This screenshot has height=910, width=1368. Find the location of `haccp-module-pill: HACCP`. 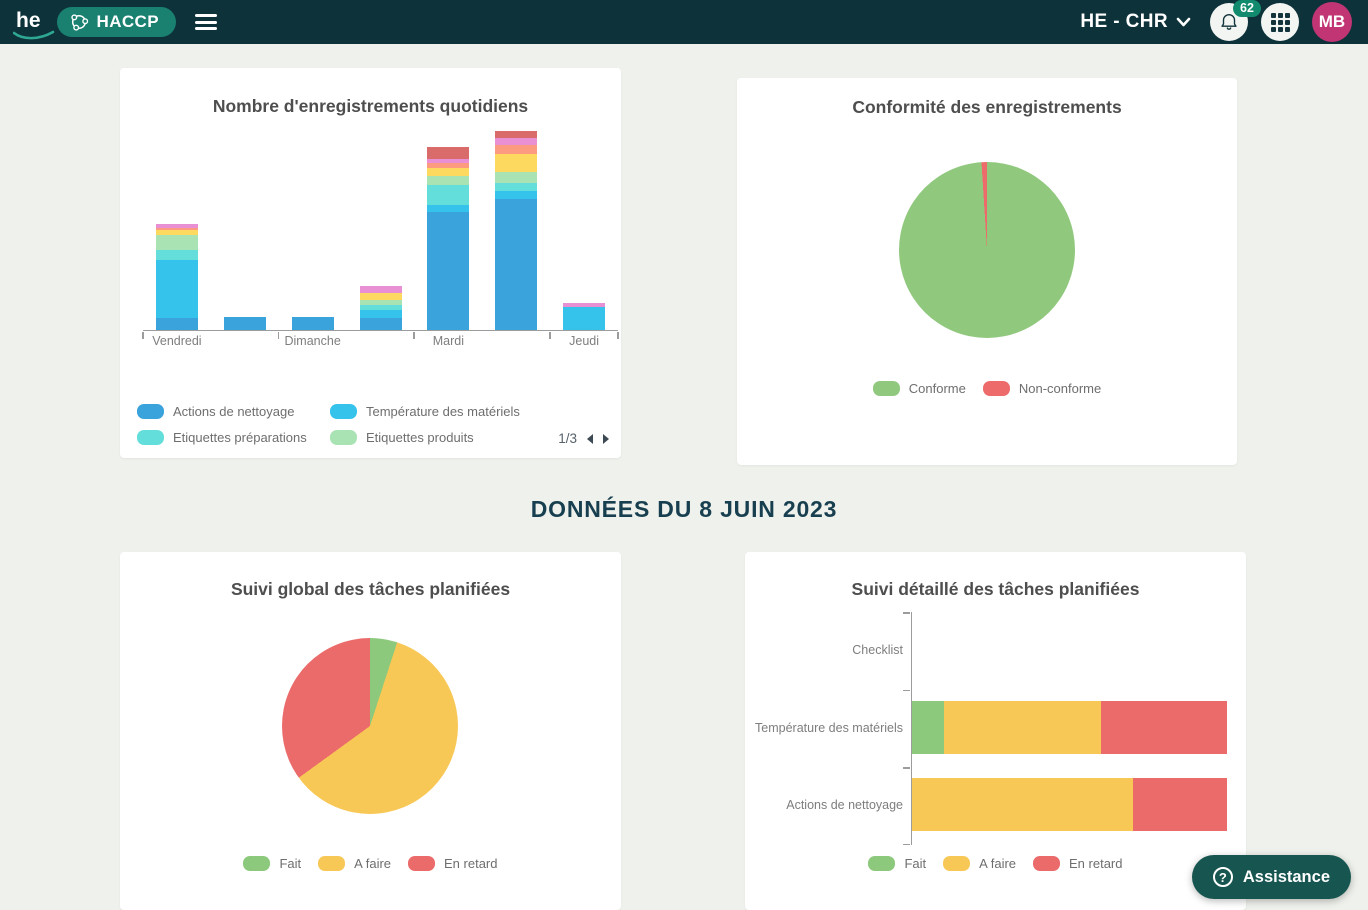

haccp-module-pill: HACCP is located at coordinates (116, 22).